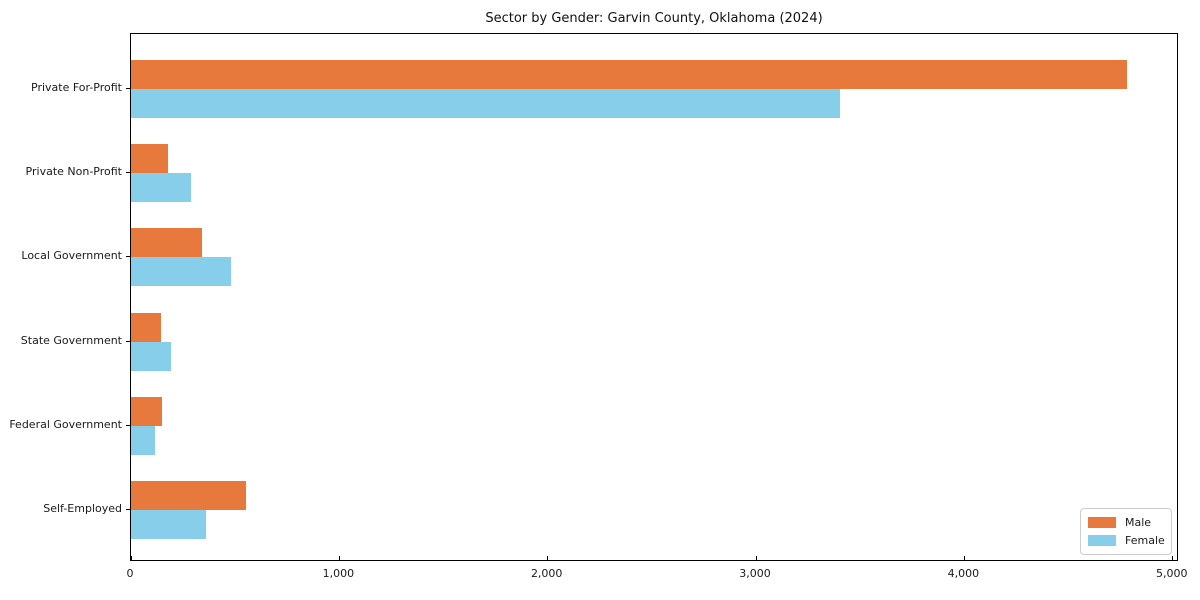 The height and width of the screenshot is (600, 1200). Describe the element at coordinates (147, 411) in the screenshot. I see `bar-male-federal-government` at that location.